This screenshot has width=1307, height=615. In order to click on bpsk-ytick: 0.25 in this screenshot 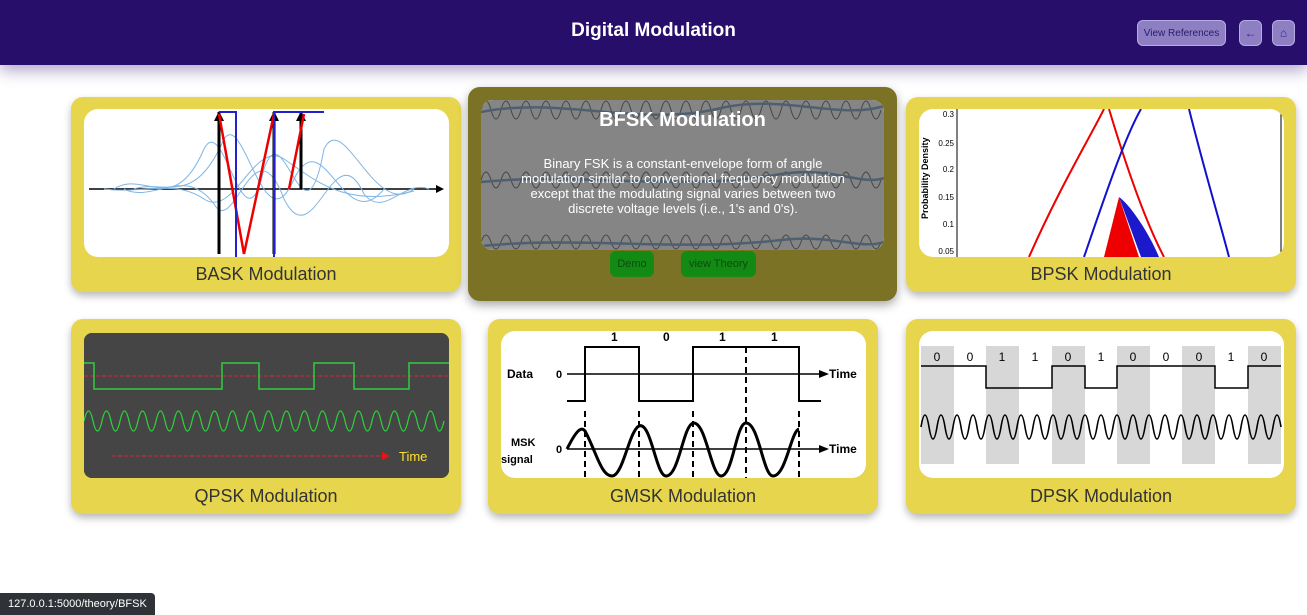, I will do `click(946, 143)`.